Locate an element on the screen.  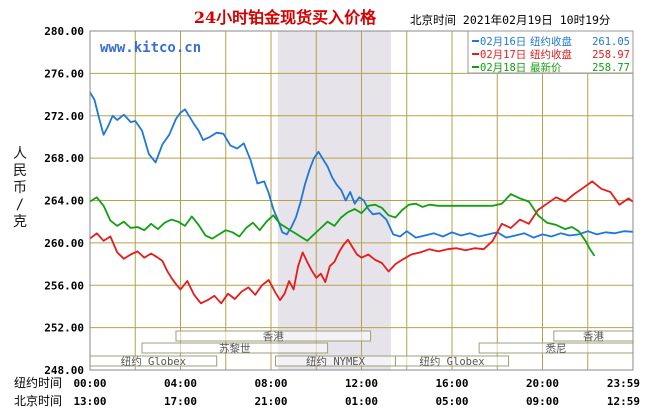
x-tick-label-ny: 08:00 is located at coordinates (270, 383).